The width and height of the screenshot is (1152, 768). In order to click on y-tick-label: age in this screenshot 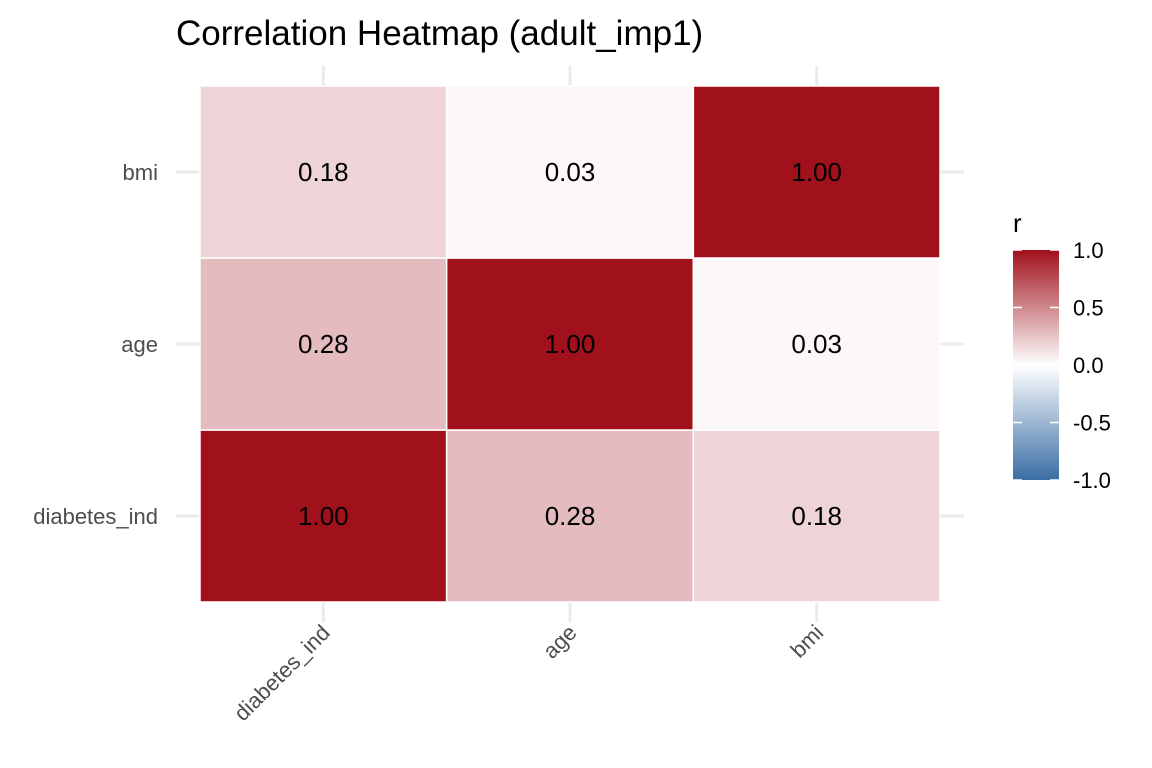, I will do `click(139, 344)`.